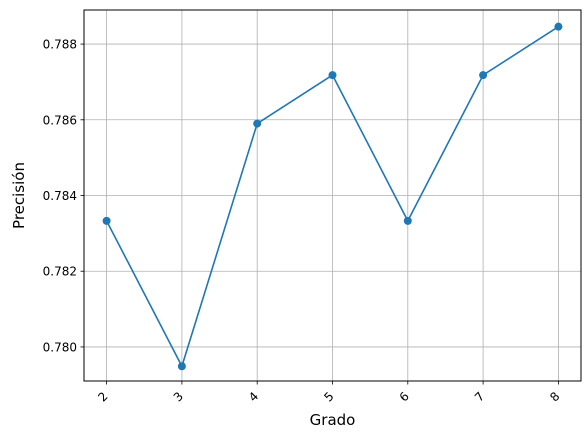 This screenshot has height=439, width=588. I want to click on y-axis-label: Precisión, so click(19, 195).